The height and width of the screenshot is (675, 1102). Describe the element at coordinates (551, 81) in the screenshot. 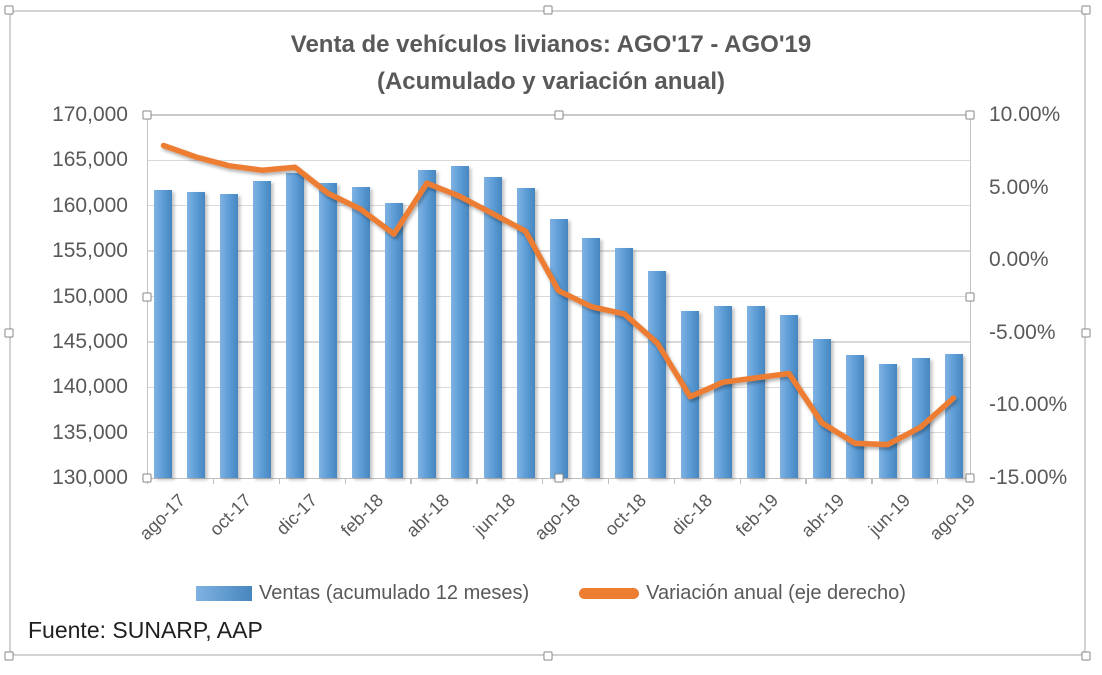

I see `chart-title-line2: (Acumulado y variación anual)` at that location.